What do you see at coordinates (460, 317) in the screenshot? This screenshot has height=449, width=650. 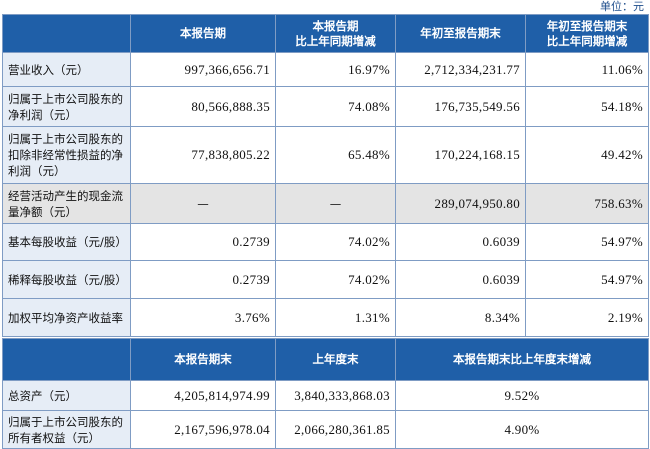 I see `cell-value: 8.34%` at bounding box center [460, 317].